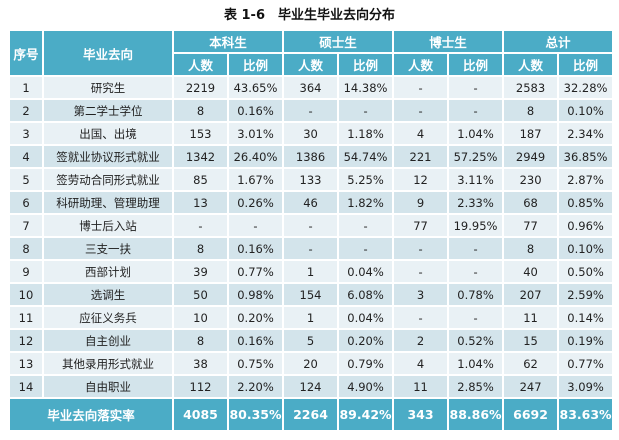 The image size is (619, 440). I want to click on row-cell: 112, so click(200, 386).